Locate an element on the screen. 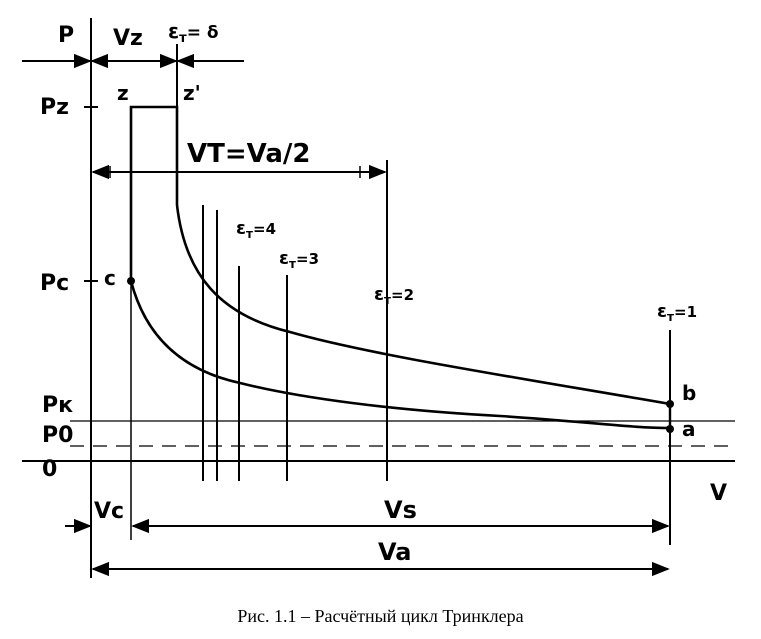  eps-2-label: εт=2 is located at coordinates (394, 295).